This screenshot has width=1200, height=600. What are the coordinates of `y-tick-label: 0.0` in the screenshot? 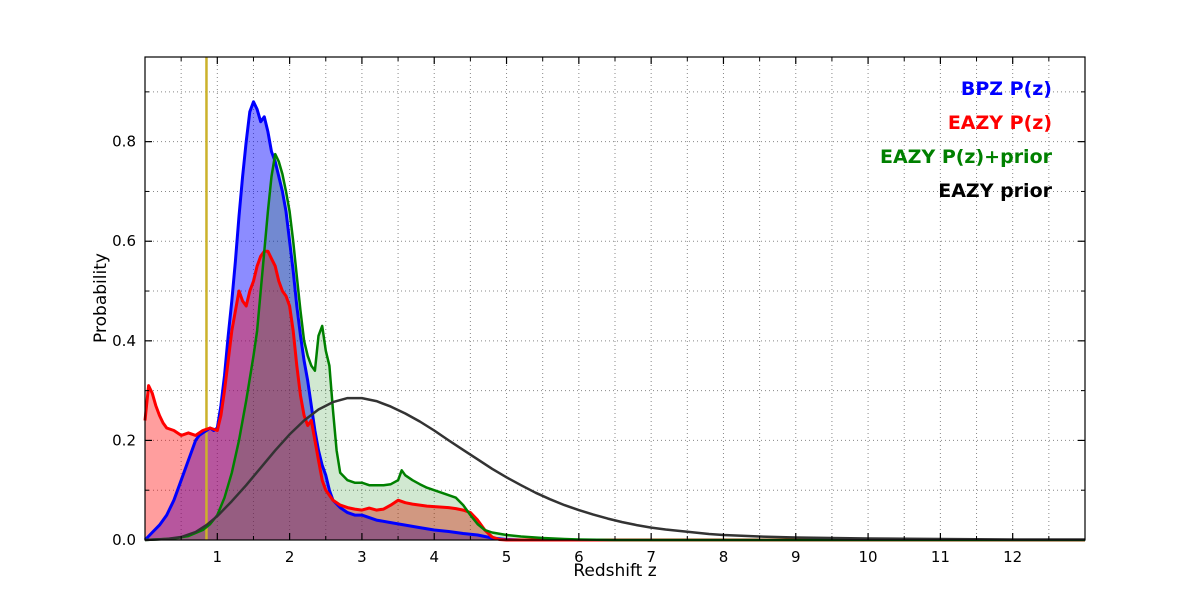 It's located at (124, 540).